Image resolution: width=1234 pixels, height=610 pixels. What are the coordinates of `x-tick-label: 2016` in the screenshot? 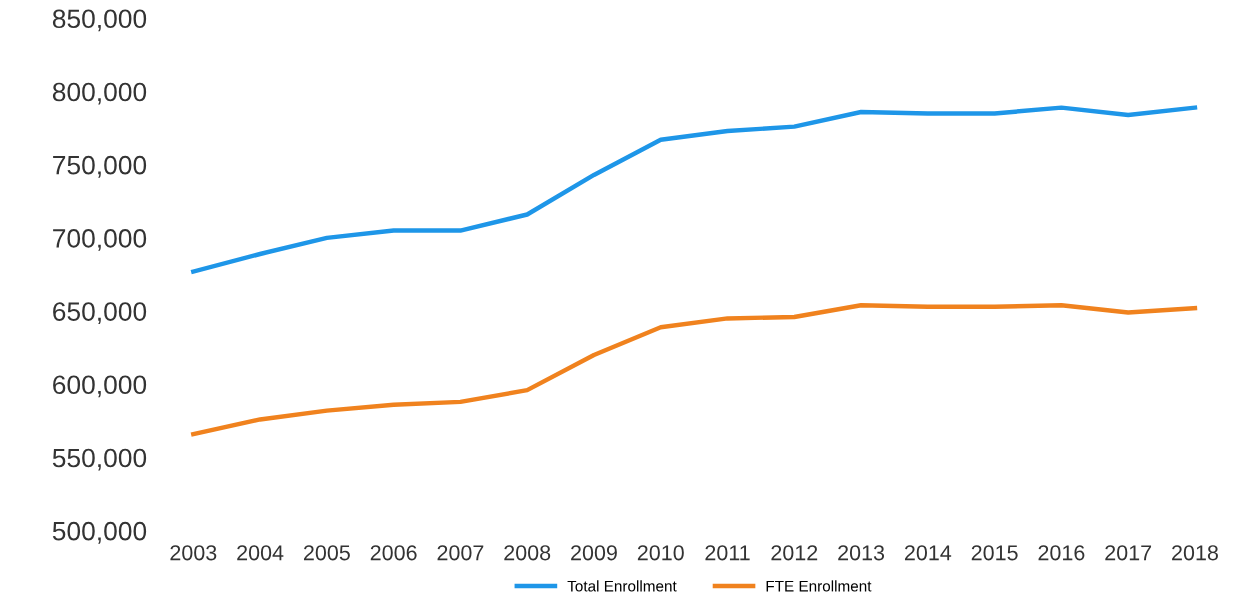 It's located at (1061, 553).